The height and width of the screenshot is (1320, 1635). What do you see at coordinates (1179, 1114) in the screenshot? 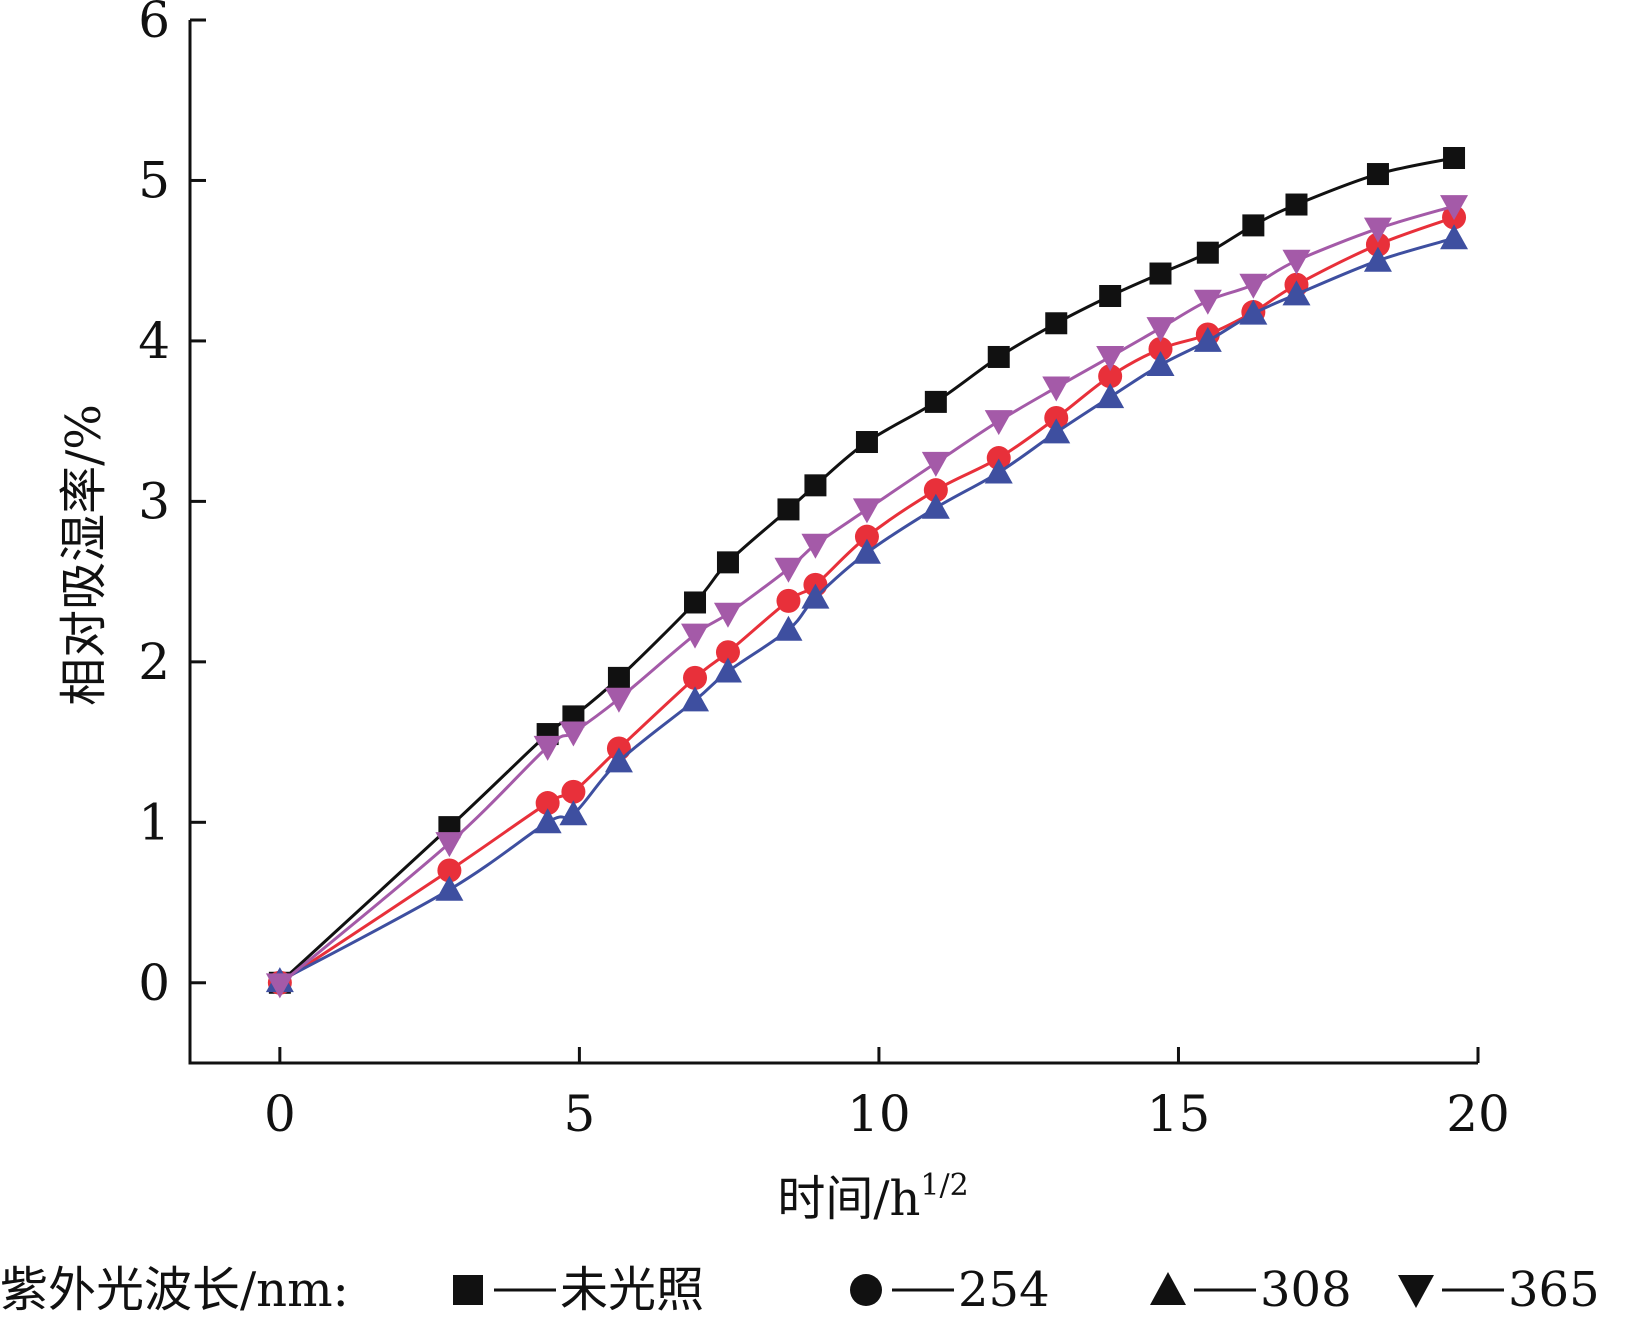
I see `x-tick-label: 15` at bounding box center [1179, 1114].